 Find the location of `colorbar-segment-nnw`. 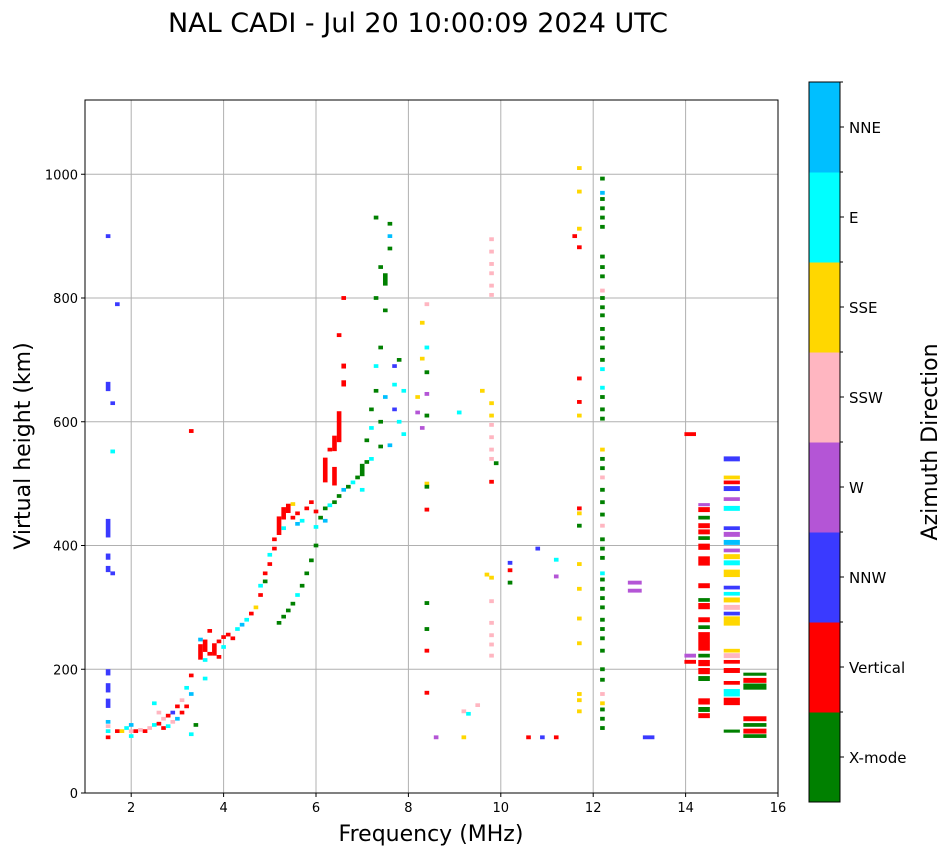

colorbar-segment-nnw is located at coordinates (824, 577).